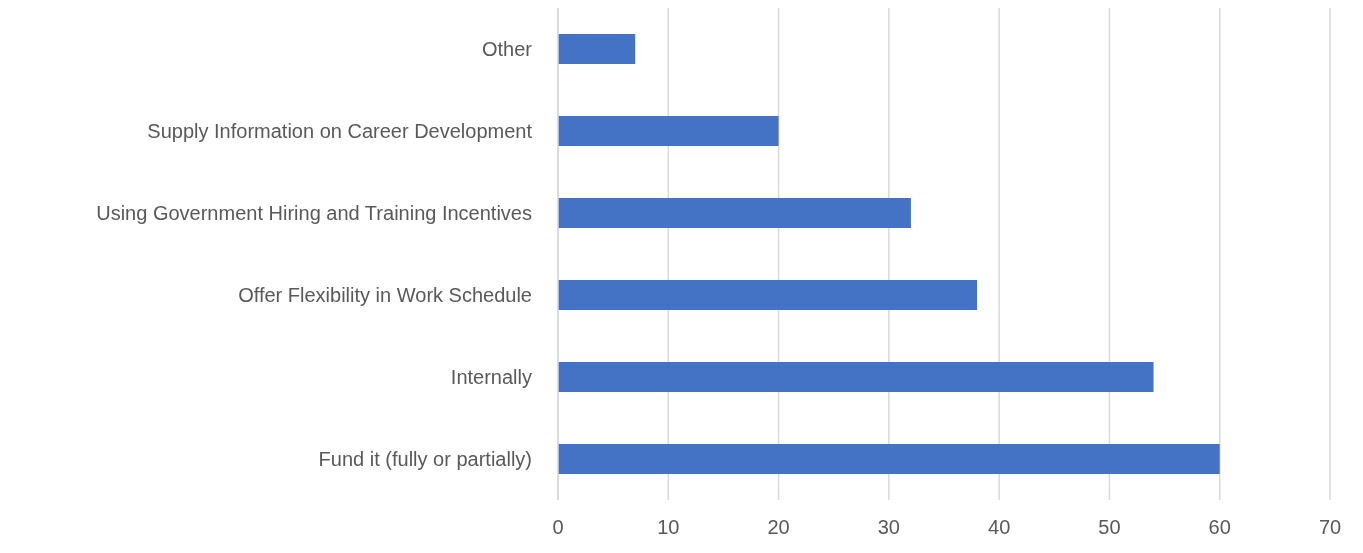  I want to click on x-tick-label: 0, so click(558, 527).